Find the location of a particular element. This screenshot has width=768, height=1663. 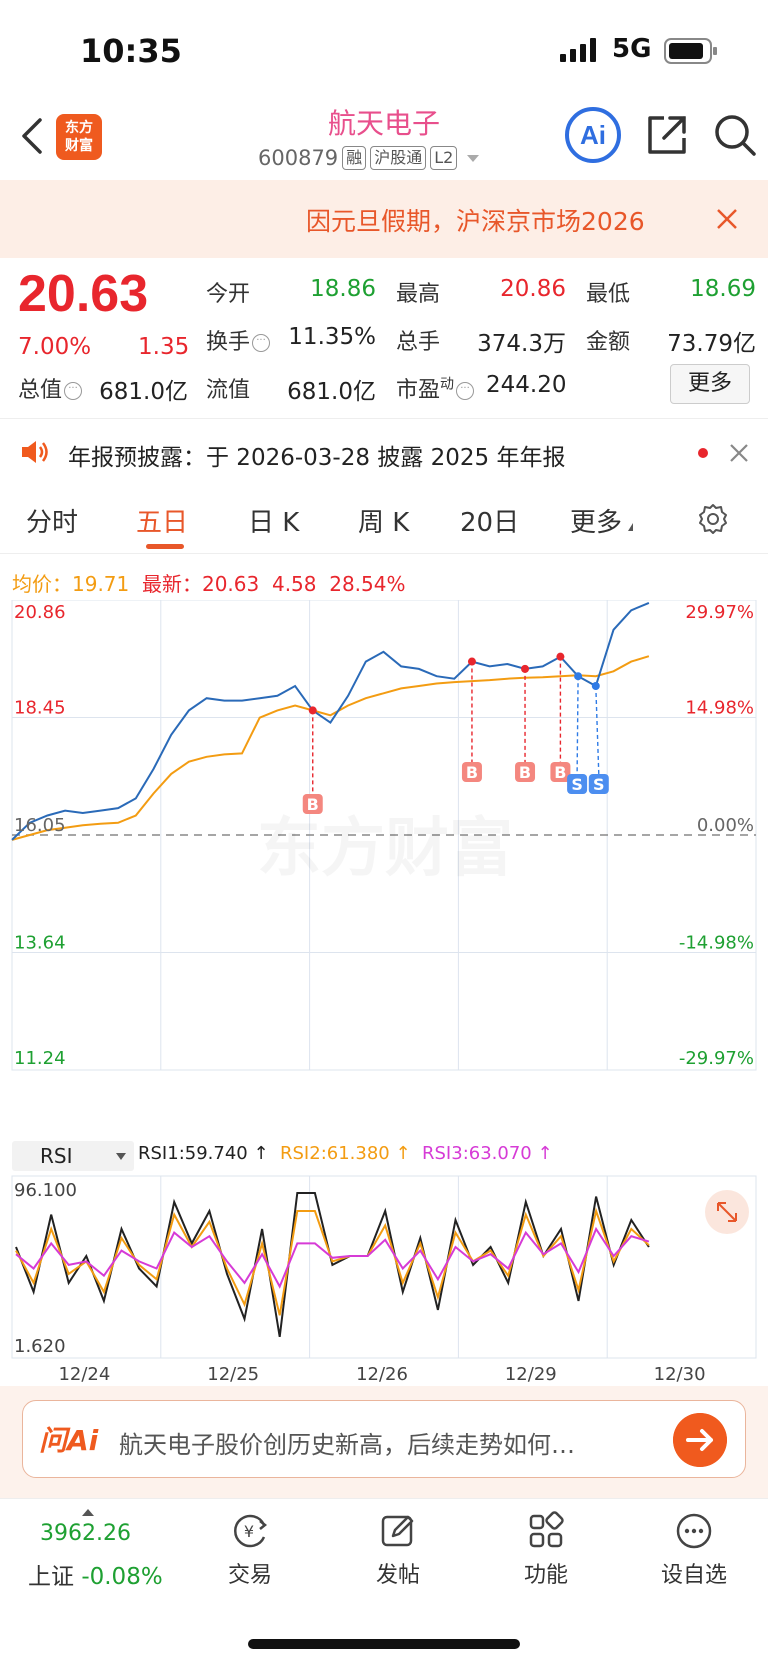

search-icon is located at coordinates (735, 135).